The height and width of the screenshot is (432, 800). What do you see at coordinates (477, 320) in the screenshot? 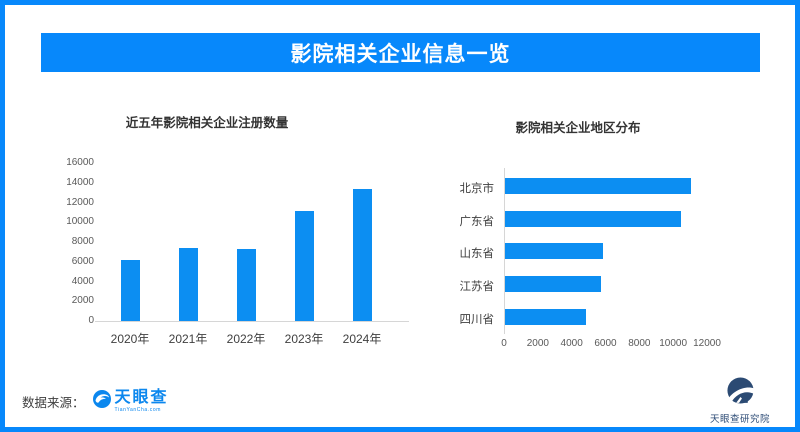
I see `y-category-label: 四川省` at bounding box center [477, 320].